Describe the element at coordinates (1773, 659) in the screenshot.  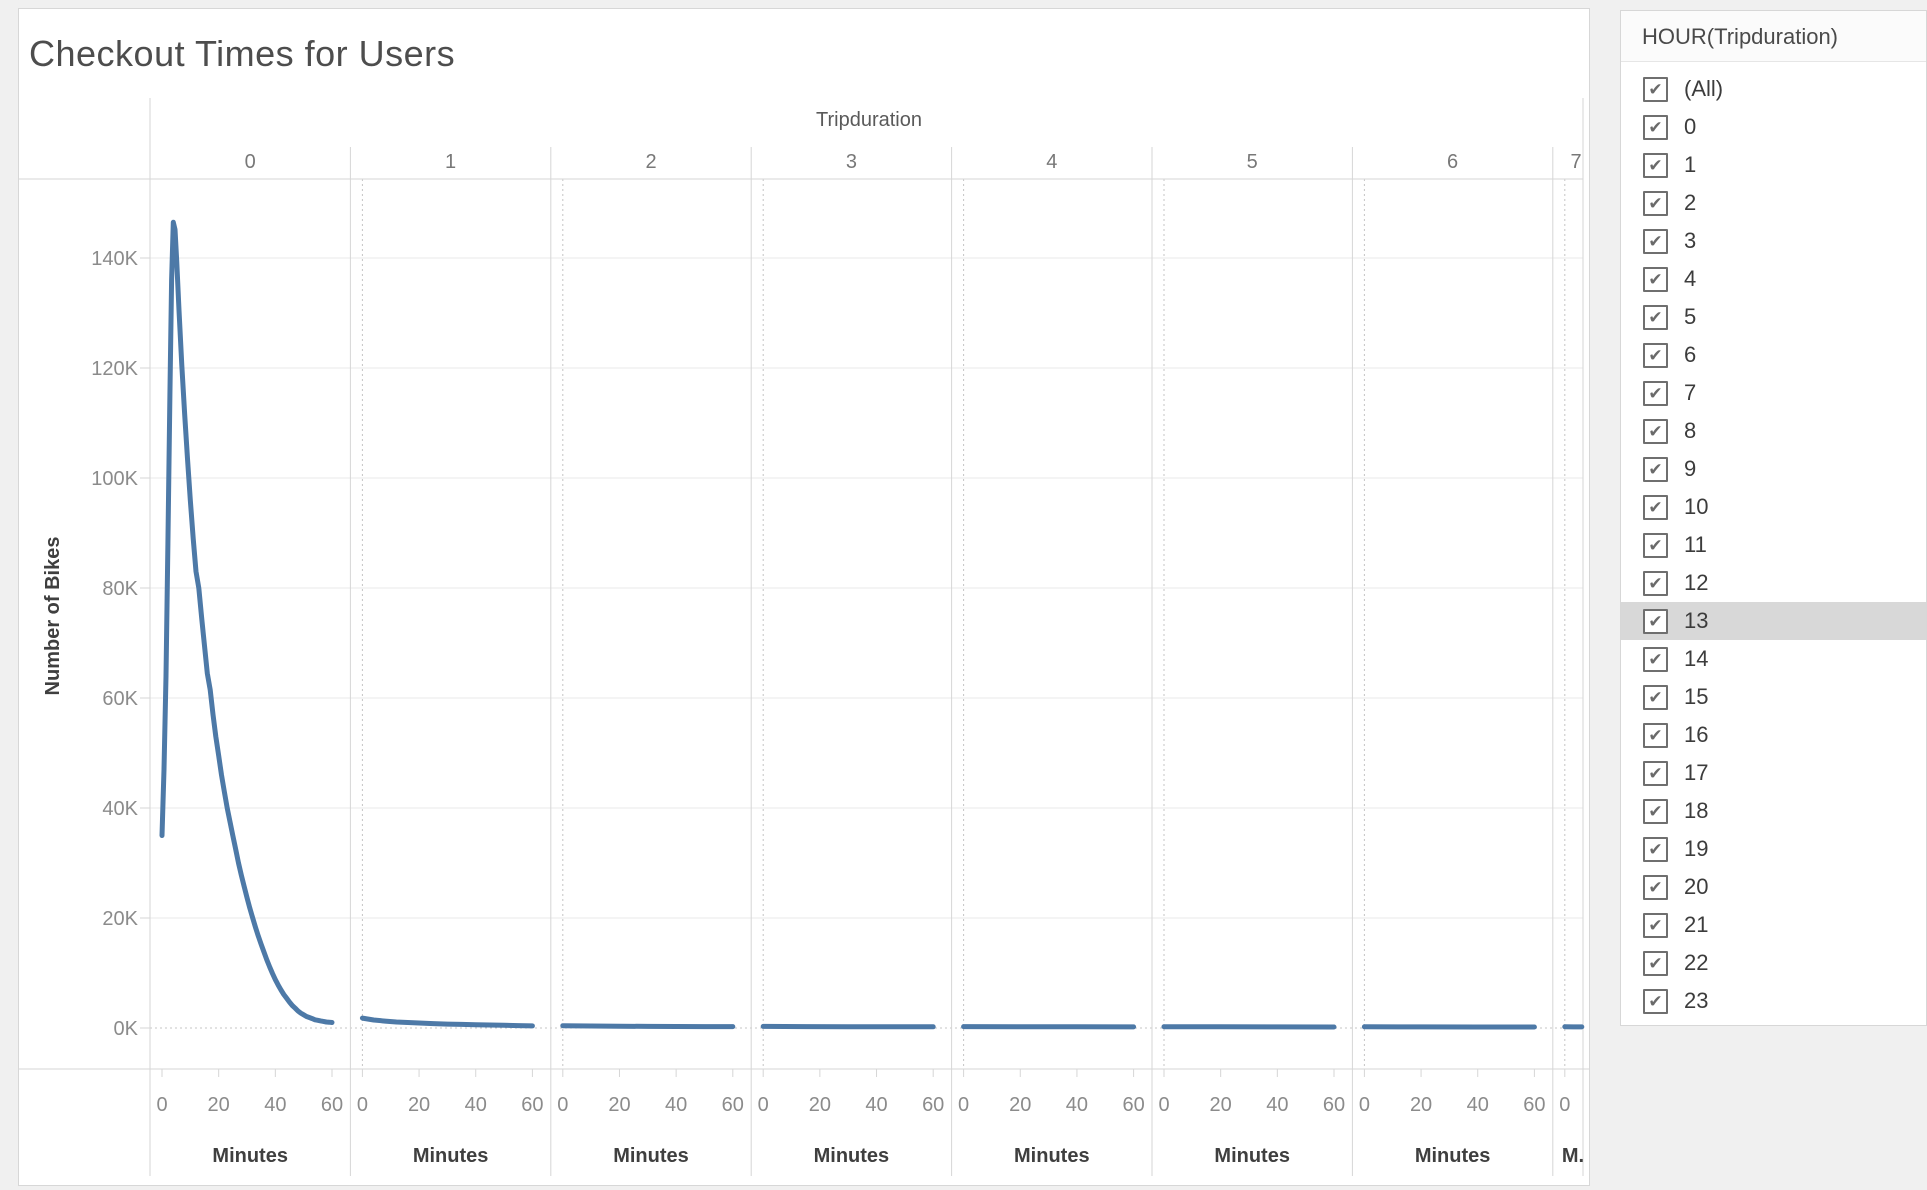
I see `filter-row-14: ✔ 14` at that location.